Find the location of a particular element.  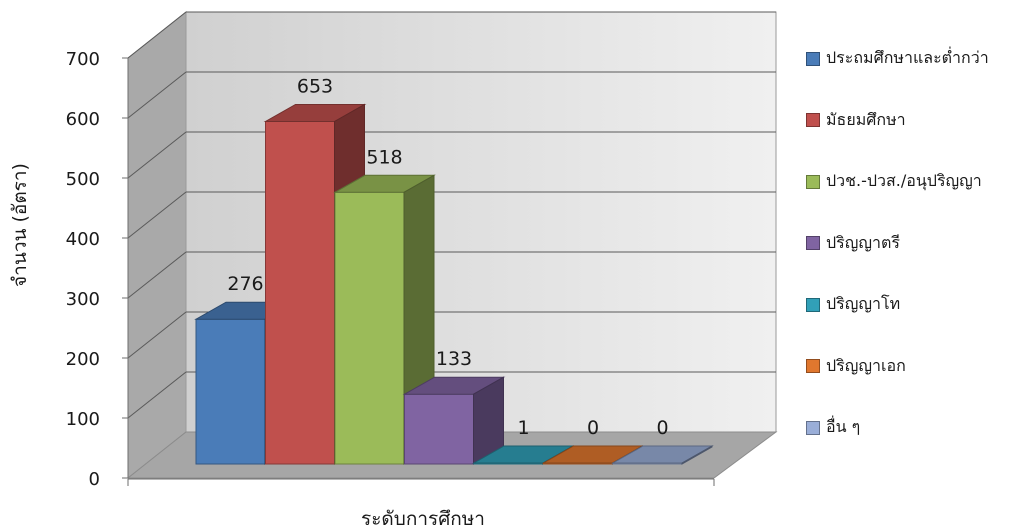

bar-side is located at coordinates (697, 455).